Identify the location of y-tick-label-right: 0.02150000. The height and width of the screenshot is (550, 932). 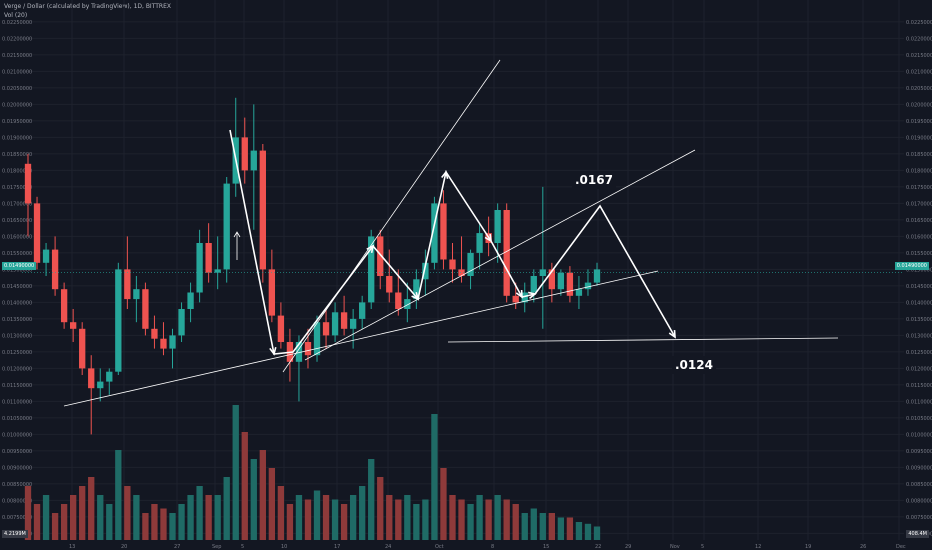
(919, 56).